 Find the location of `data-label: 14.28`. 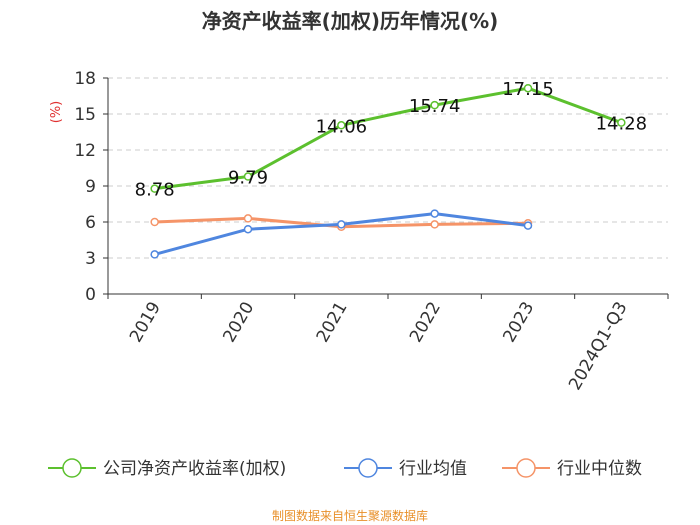

data-label: 14.28 is located at coordinates (622, 124).